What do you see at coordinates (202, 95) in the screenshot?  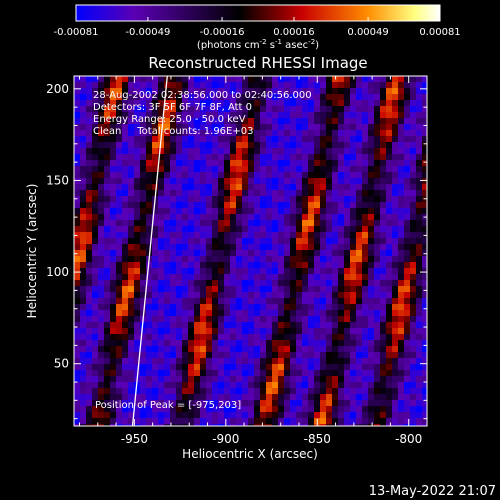 I see `annotation-time-range: 28-Aug-2002 02:38:56.000 to 02:40:56.000` at bounding box center [202, 95].